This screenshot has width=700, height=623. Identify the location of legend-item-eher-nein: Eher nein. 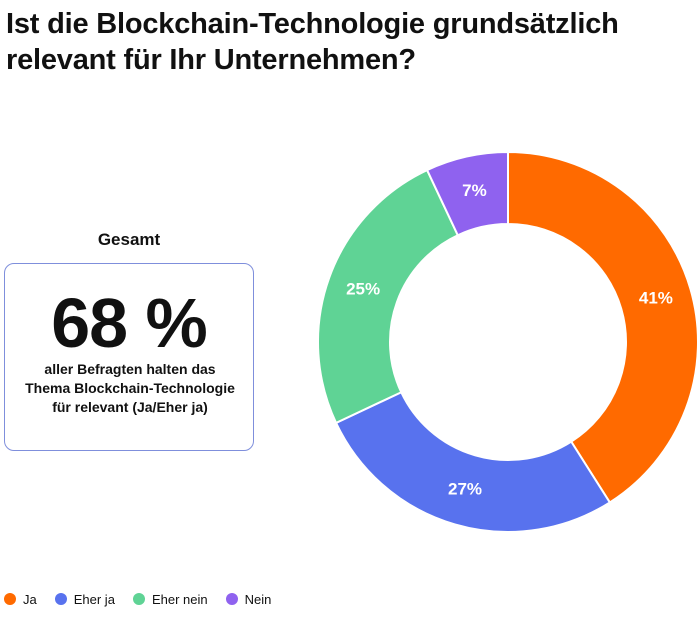
(170, 599).